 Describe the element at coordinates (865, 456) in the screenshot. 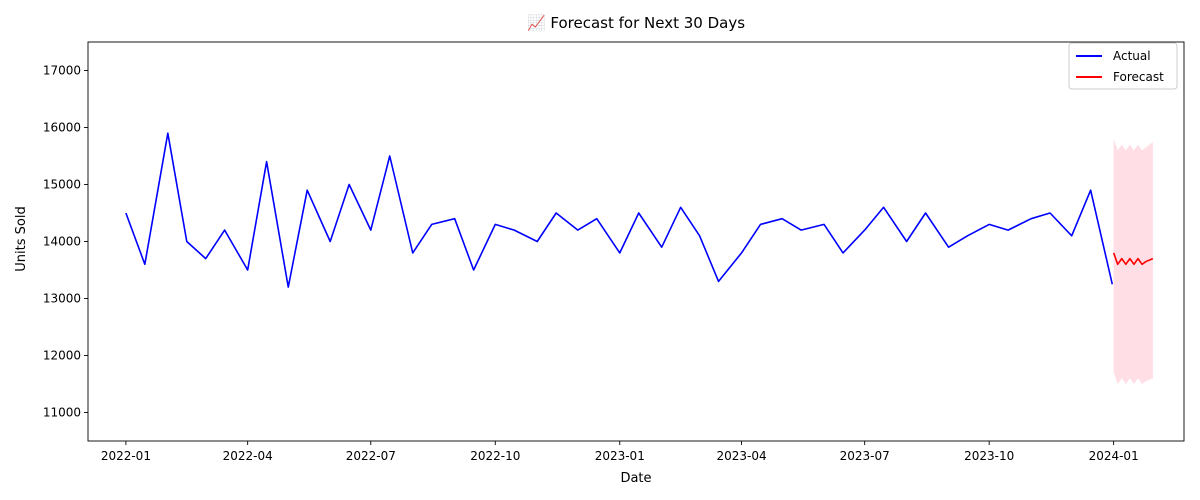

I see `x-tick-label: 2023-07` at that location.